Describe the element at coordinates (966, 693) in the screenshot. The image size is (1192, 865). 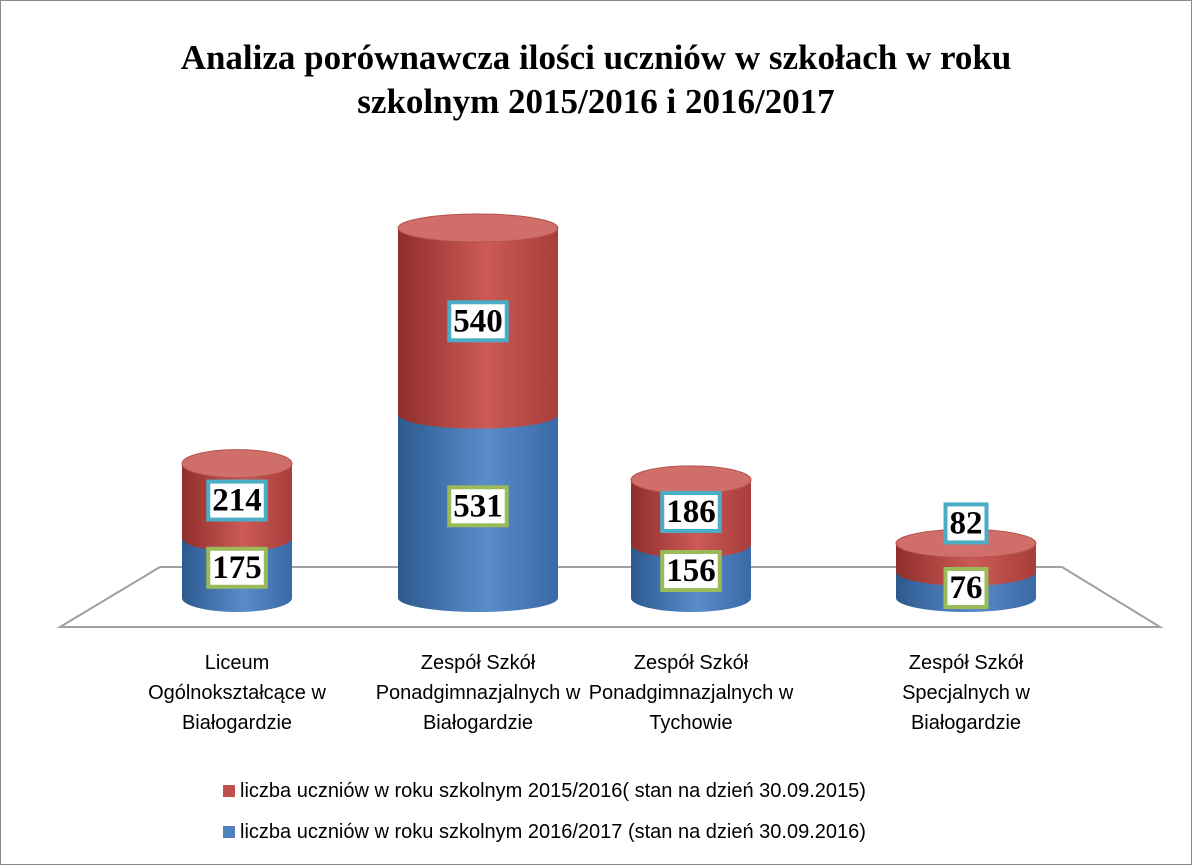
I see `x-tick-label: Zespół Szkół Specjalnych w Białogardzie` at that location.